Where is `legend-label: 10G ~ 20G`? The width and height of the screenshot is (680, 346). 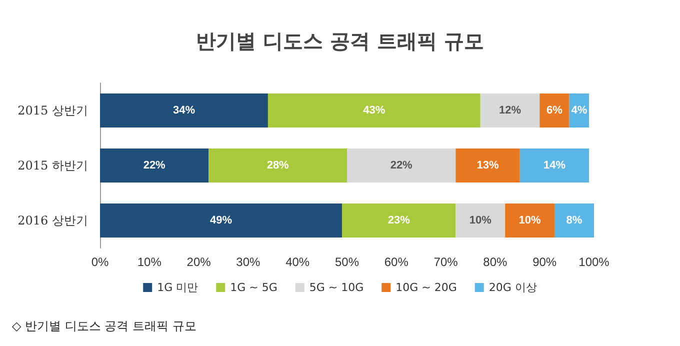
legend-label: 10G ~ 20G is located at coordinates (426, 287).